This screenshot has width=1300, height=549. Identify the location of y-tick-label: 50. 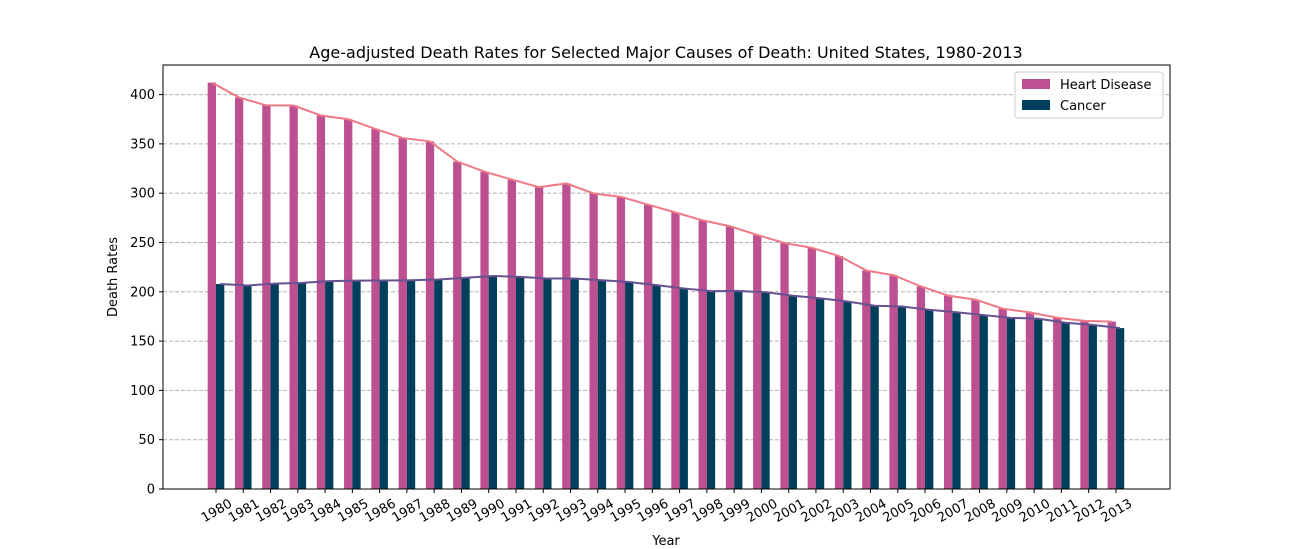
(146, 440).